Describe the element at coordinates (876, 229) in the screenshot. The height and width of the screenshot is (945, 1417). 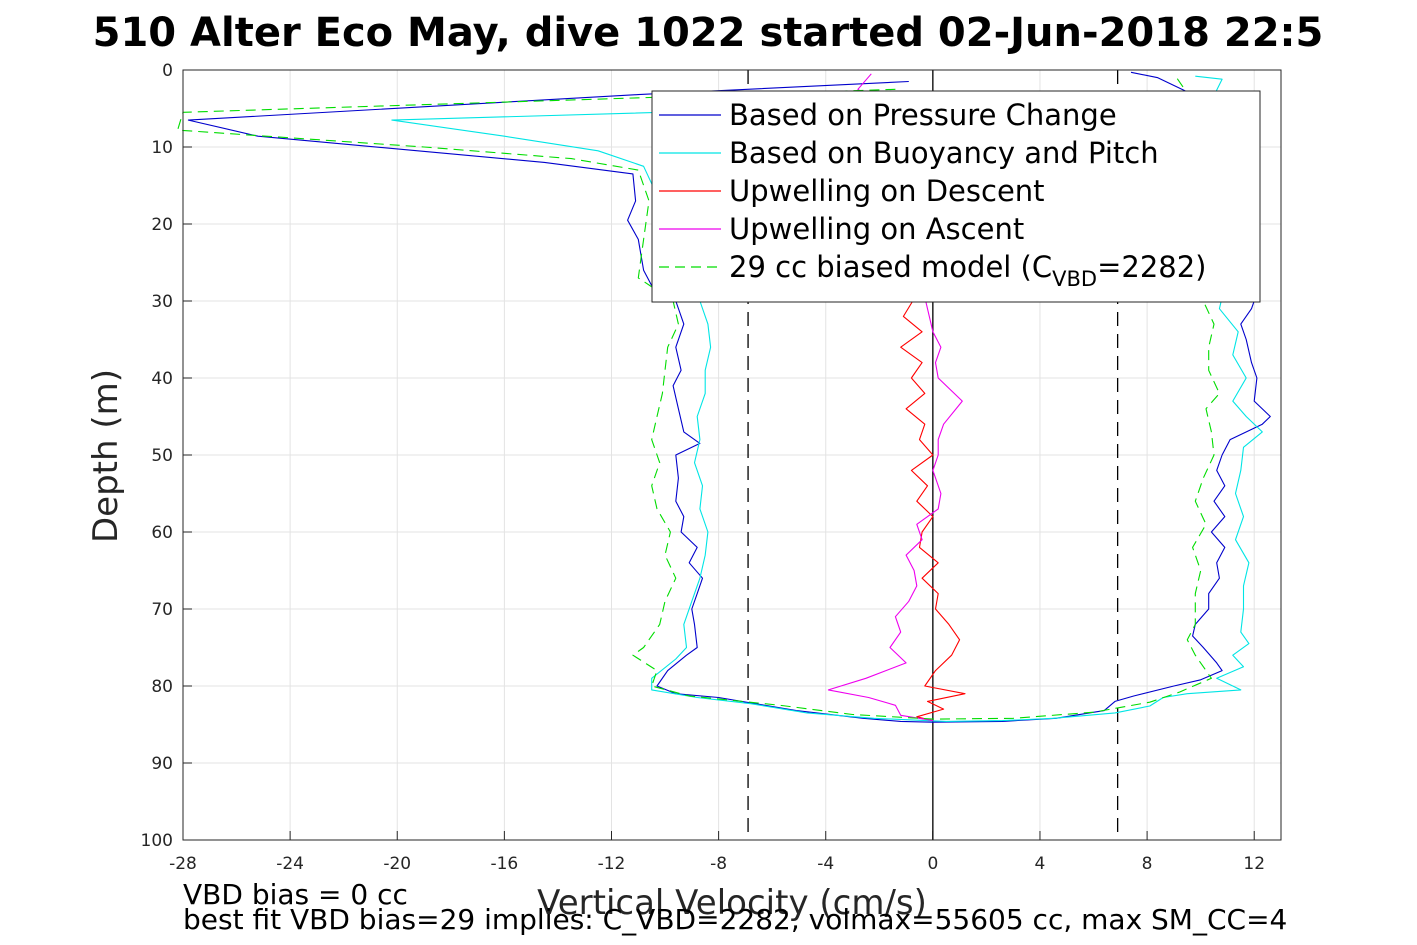
I see `legend-label: Upwelling on Ascent` at that location.